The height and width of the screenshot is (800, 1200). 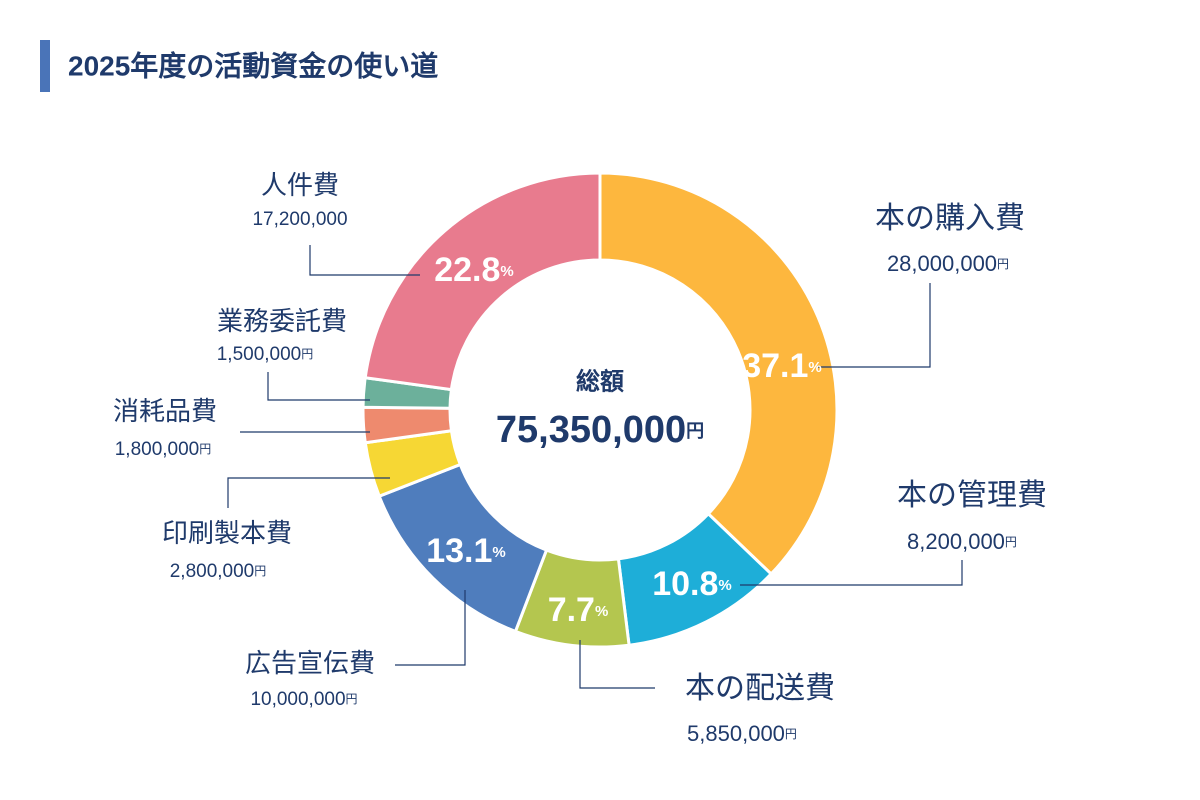 I want to click on chart-title: 2025年度の活動資金の使い道, so click(x=253, y=65).